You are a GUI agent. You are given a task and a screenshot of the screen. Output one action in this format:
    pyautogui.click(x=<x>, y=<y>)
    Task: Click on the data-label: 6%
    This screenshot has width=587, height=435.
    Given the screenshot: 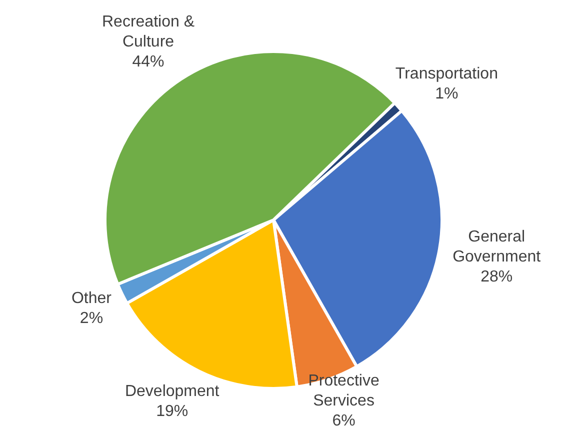 What is the action you would take?
    pyautogui.click(x=344, y=421)
    